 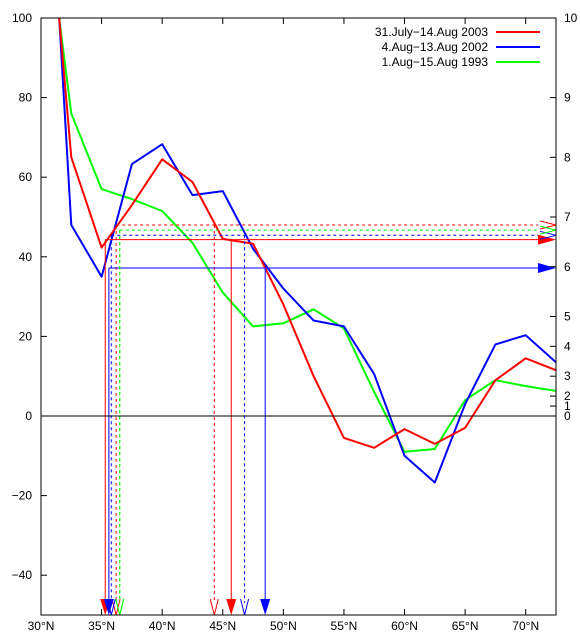 I want to click on marker-arrowhead-open, so click(x=214, y=607).